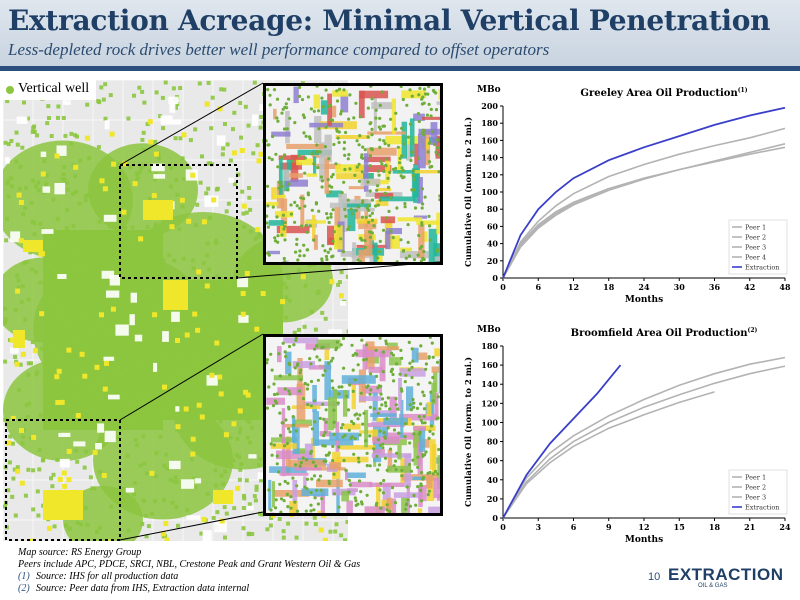 The image size is (800, 600). I want to click on footnote-2-number: (2), so click(24, 588).